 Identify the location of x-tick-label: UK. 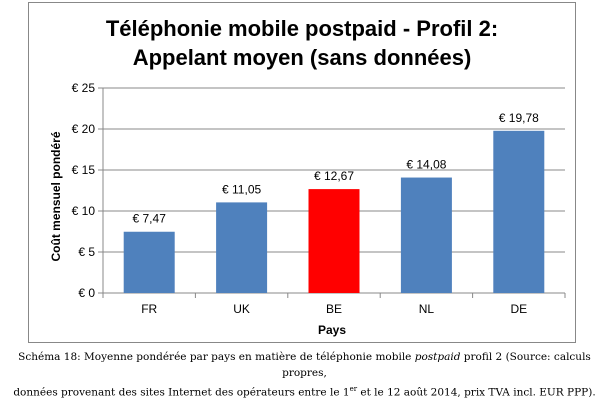
(241, 309).